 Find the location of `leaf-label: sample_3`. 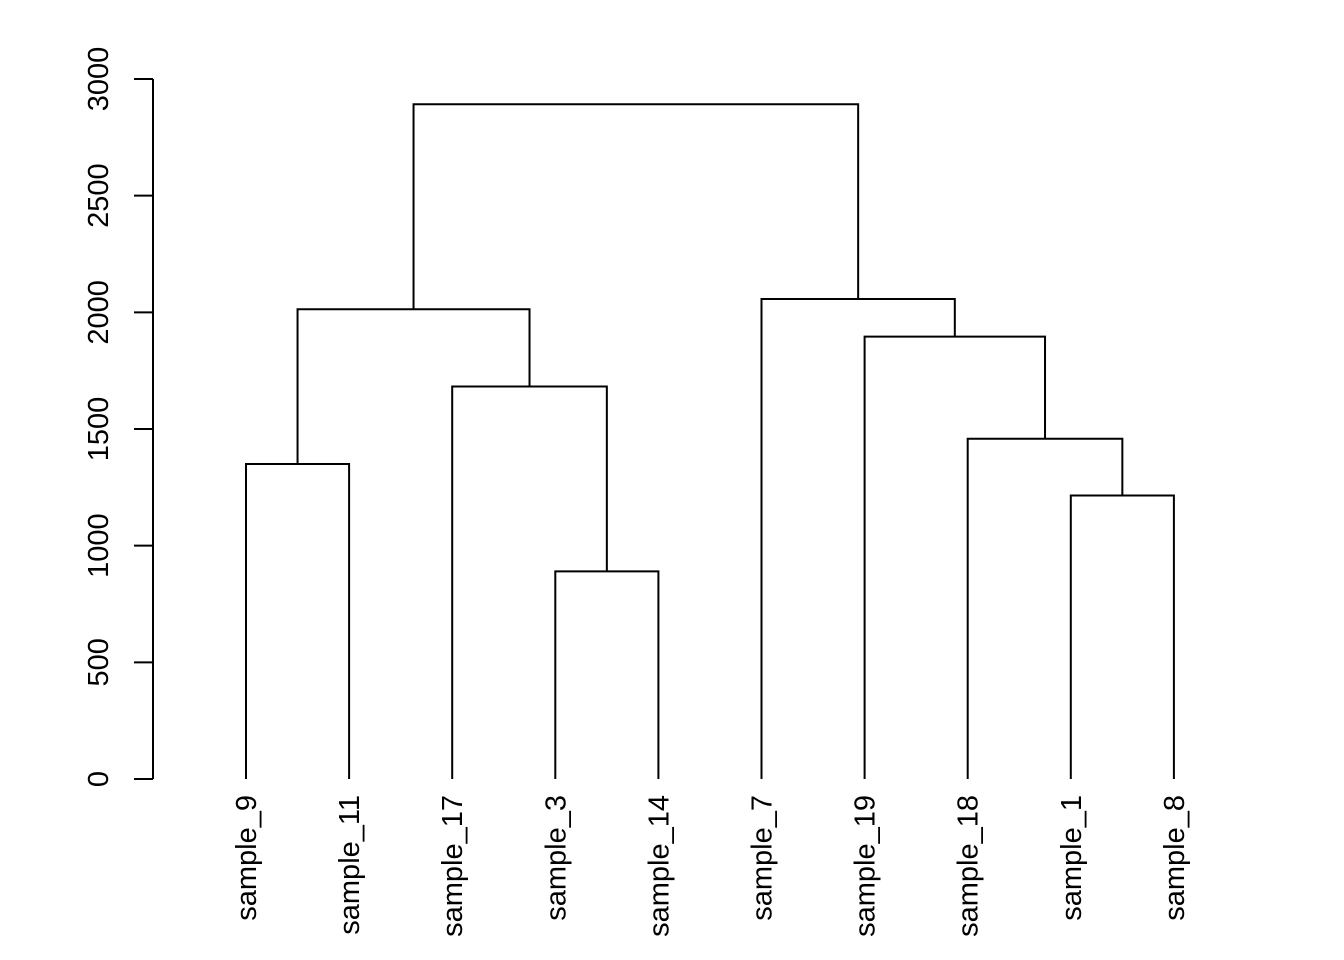

leaf-label: sample_3 is located at coordinates (556, 858).